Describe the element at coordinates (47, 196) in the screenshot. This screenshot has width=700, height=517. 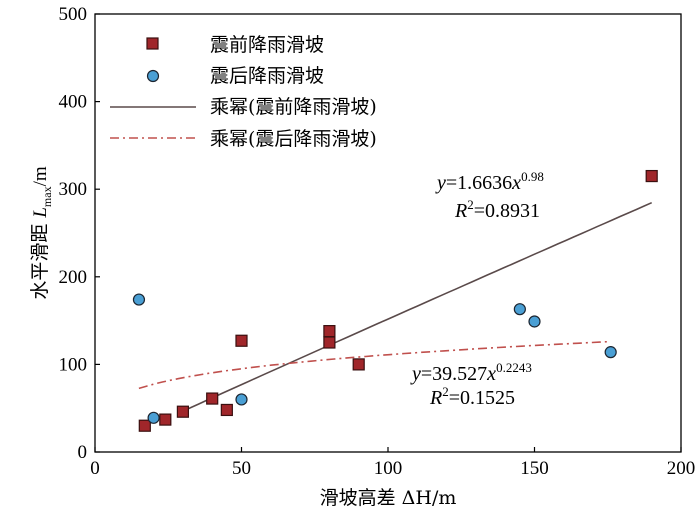
I see `y-axis-title-sub: max` at that location.